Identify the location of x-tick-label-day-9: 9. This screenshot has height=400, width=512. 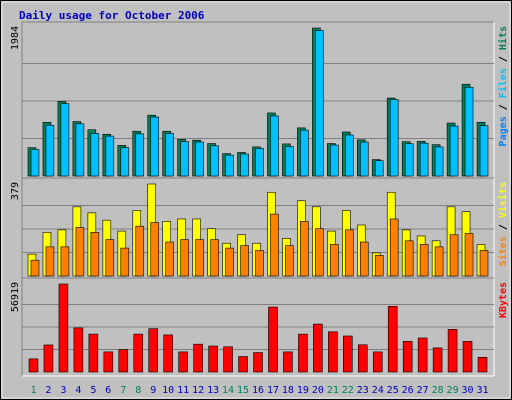
(153, 390).